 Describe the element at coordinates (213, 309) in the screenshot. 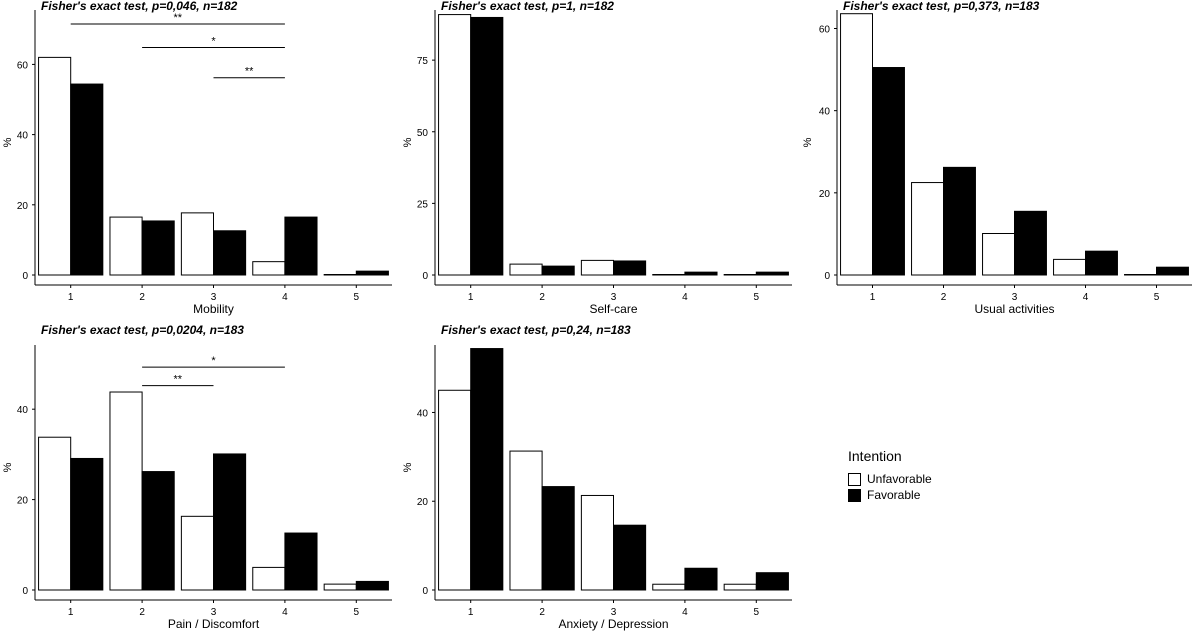

I see `x-axis-label: Mobility` at that location.